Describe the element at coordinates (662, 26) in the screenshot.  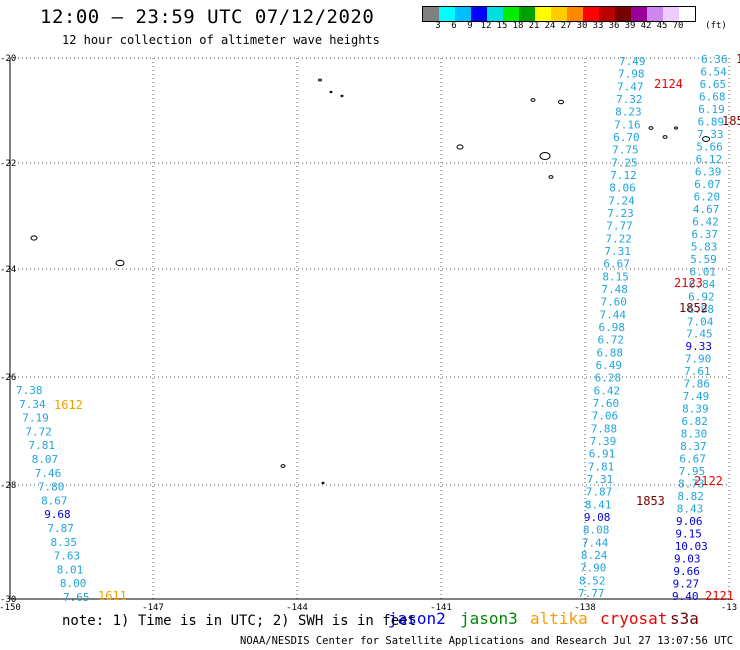
I see `legend-label: 45` at that location.